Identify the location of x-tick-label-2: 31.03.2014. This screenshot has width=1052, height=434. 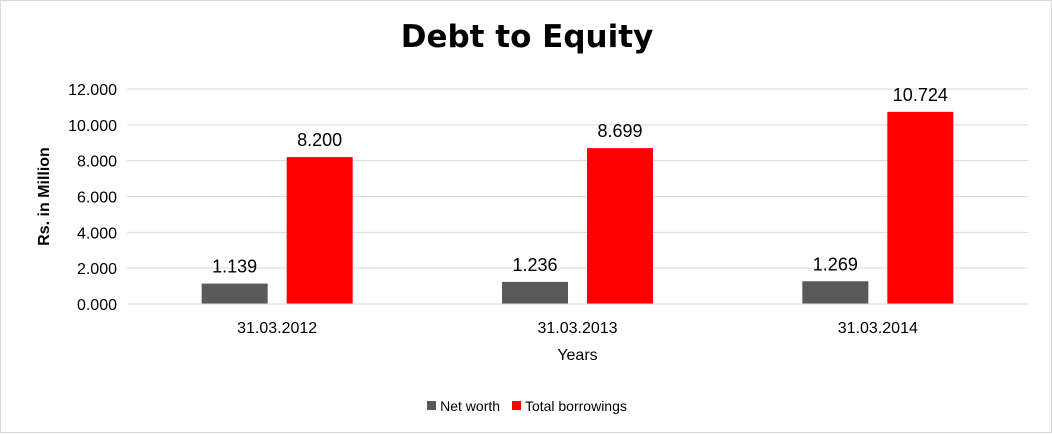
(878, 328).